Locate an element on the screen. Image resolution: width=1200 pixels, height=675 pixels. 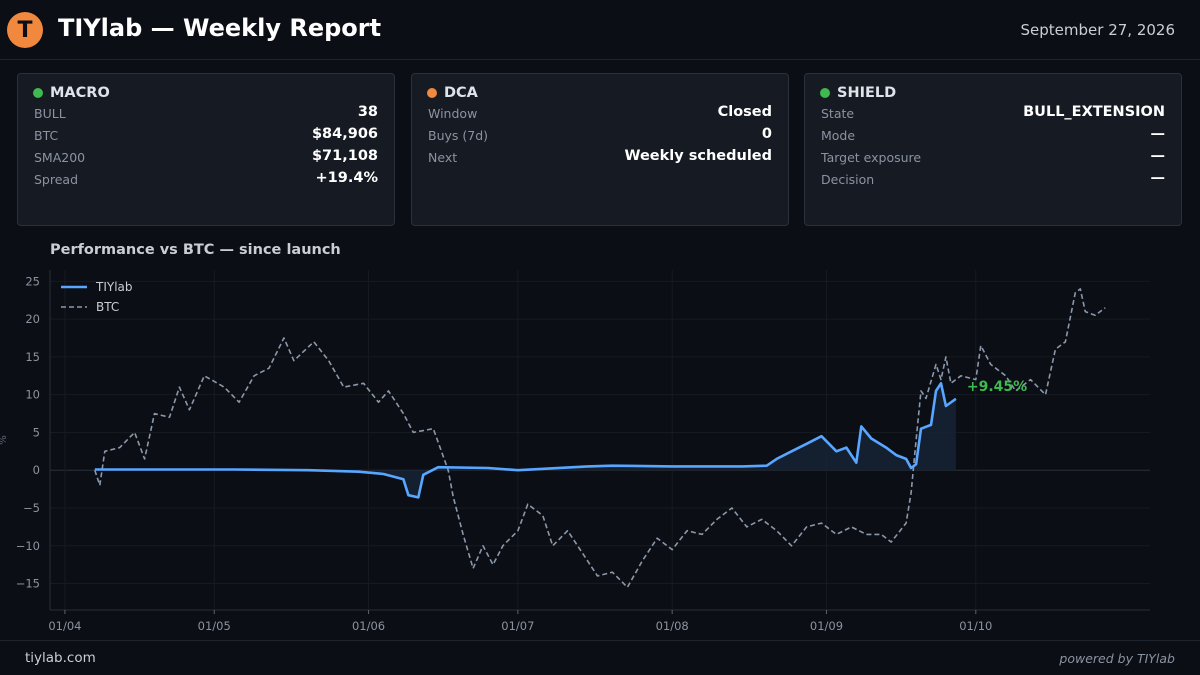
x-tick-label: 01/04 is located at coordinates (64, 625).